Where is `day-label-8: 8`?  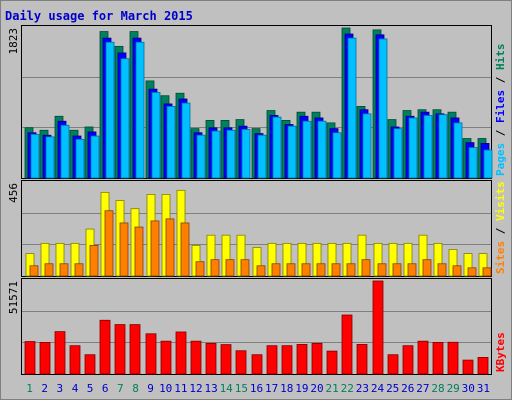 day-label-8: 8 is located at coordinates (135, 388).